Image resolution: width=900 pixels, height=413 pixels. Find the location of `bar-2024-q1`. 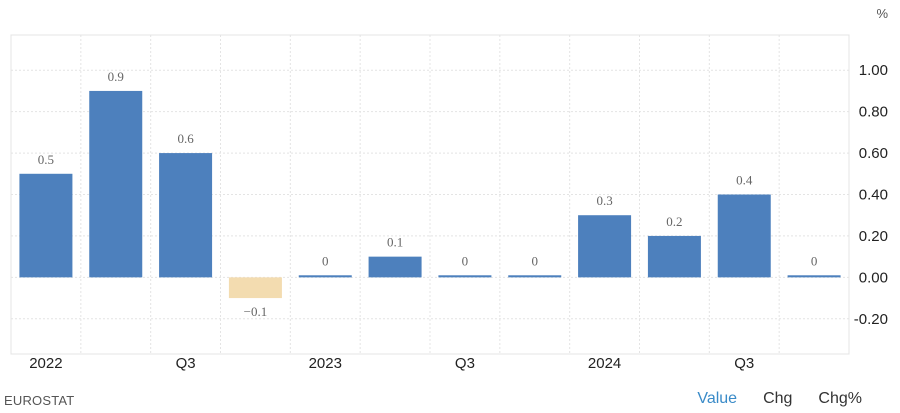

bar-2024-q1 is located at coordinates (605, 246).